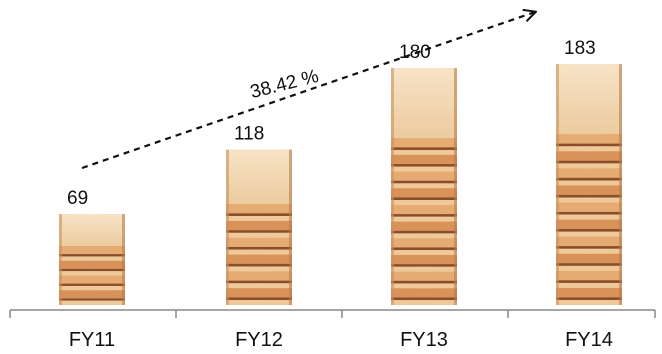 This screenshot has width=662, height=354. Describe the element at coordinates (92, 259) in the screenshot. I see `bar-fy11` at that location.